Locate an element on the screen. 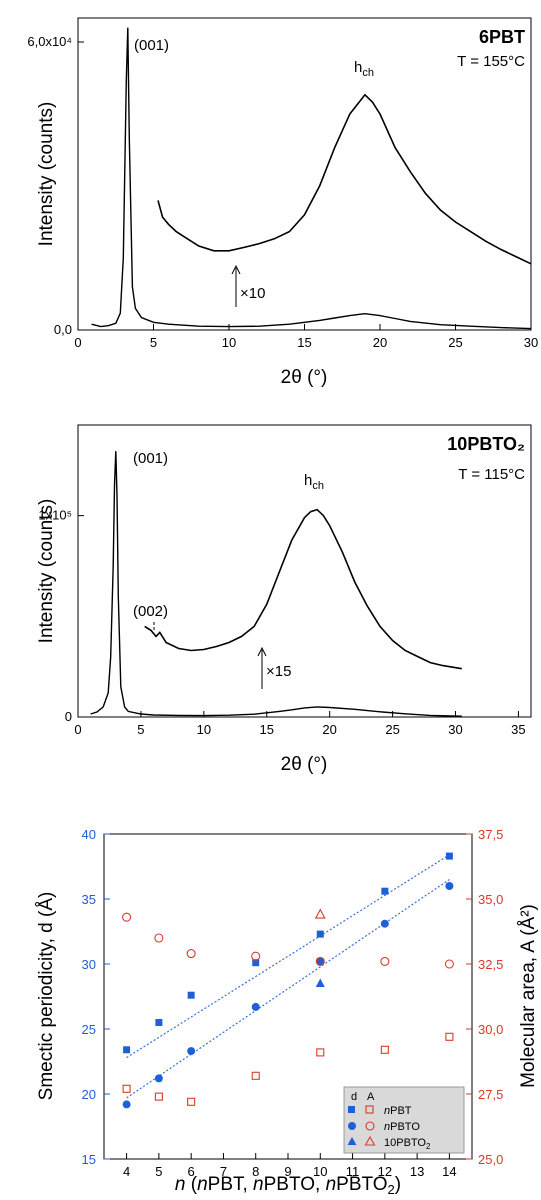 The width and height of the screenshot is (541, 1200). legend-marker-npbt-a is located at coordinates (369, 1109).